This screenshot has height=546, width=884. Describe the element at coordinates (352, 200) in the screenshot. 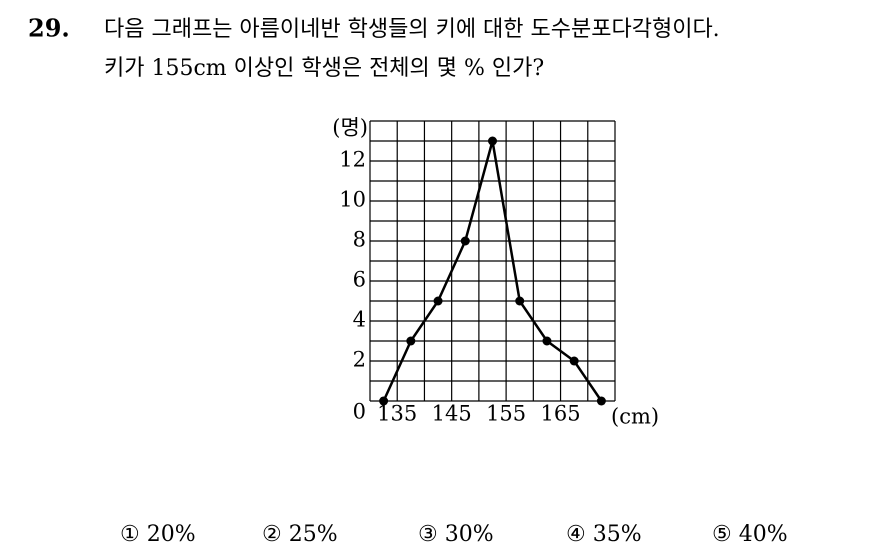

I see `y-tick-label: 10` at that location.